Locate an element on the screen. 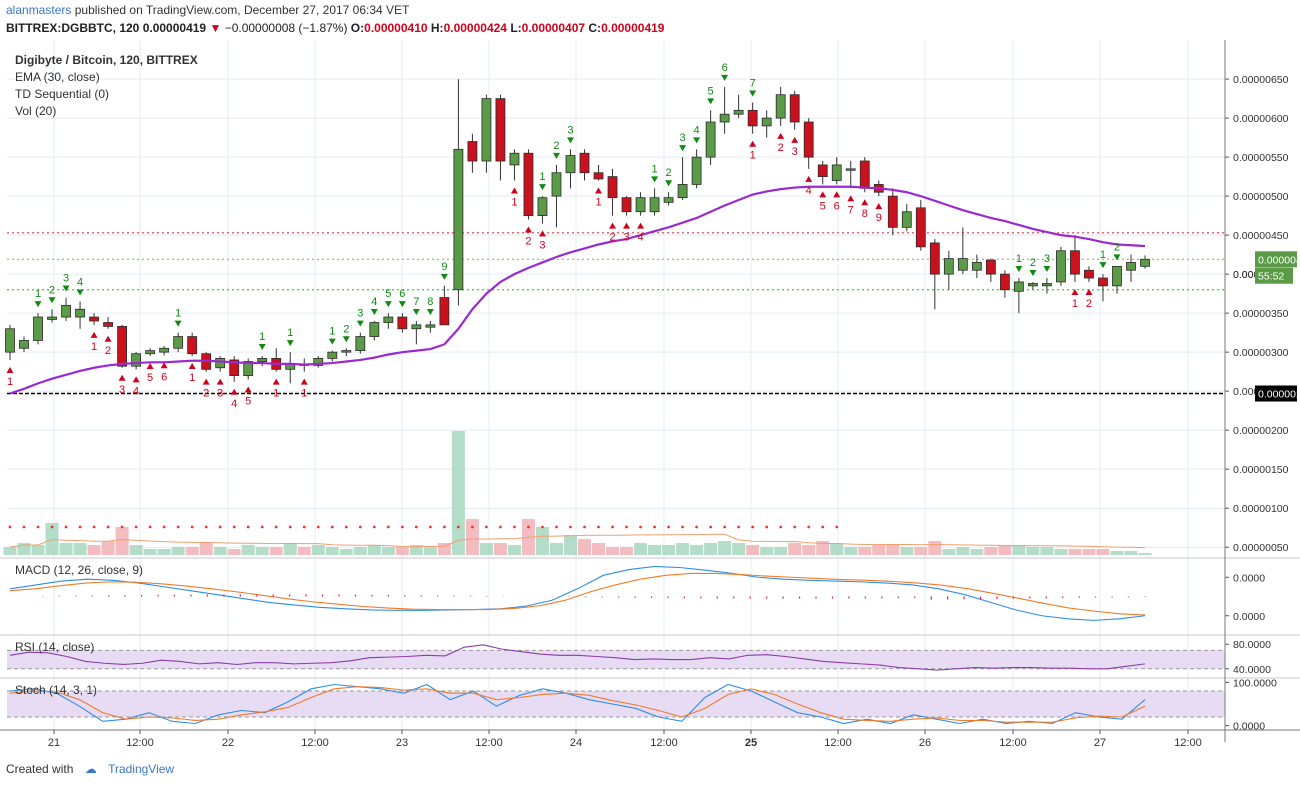  td-down-count: 2 is located at coordinates (528, 242).